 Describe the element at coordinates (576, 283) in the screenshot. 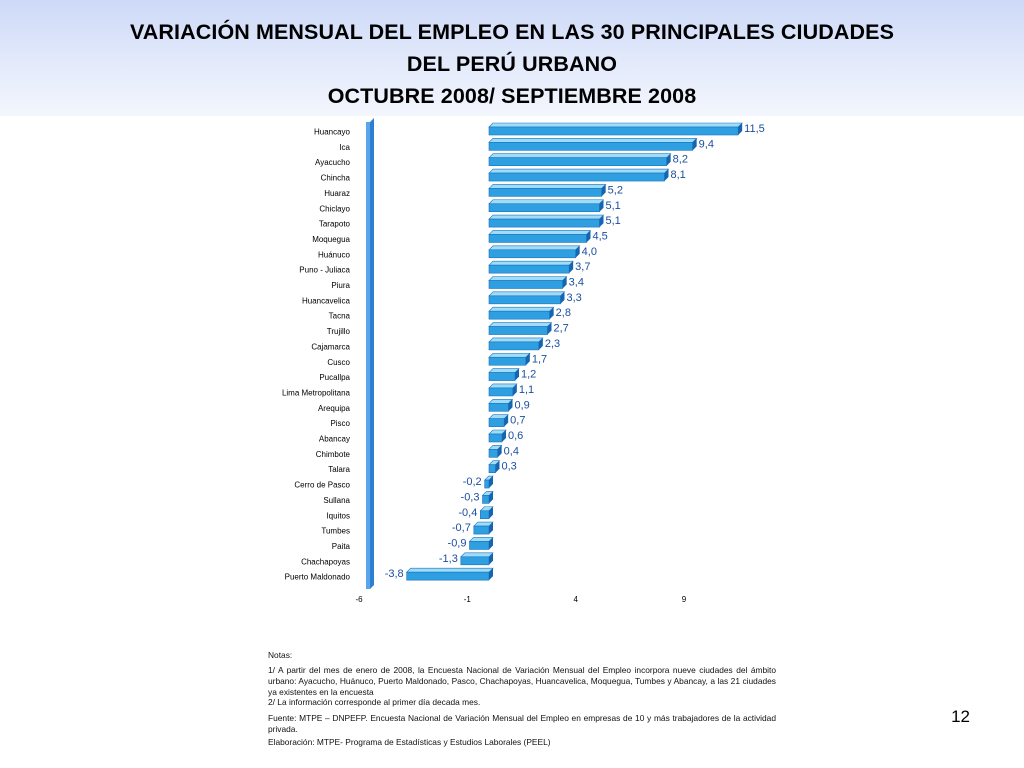

I see `value-label: 3,4` at that location.